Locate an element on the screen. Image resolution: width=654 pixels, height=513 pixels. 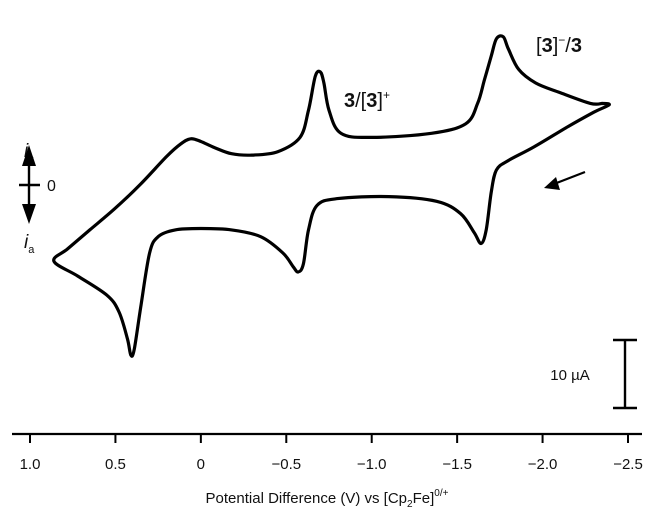
scale-bar-label: 10 µA is located at coordinates (570, 375).